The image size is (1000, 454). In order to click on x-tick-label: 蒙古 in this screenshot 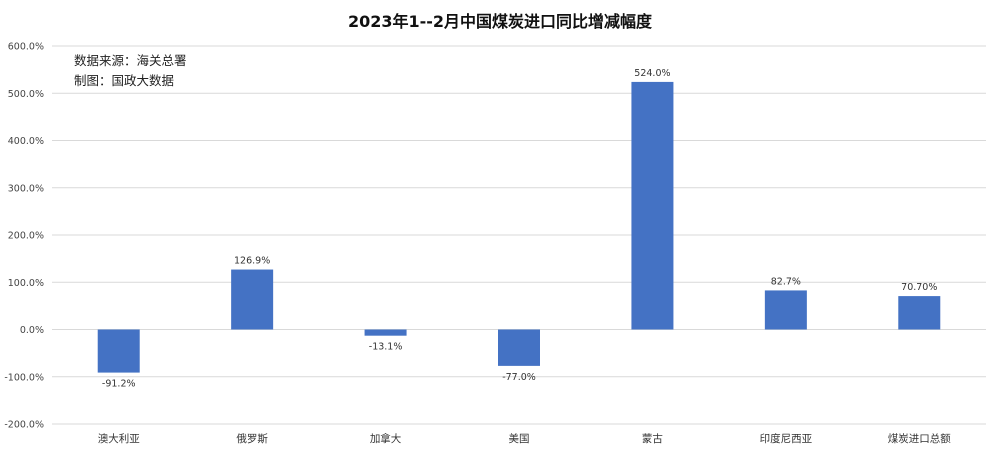, I will do `click(652, 438)`.